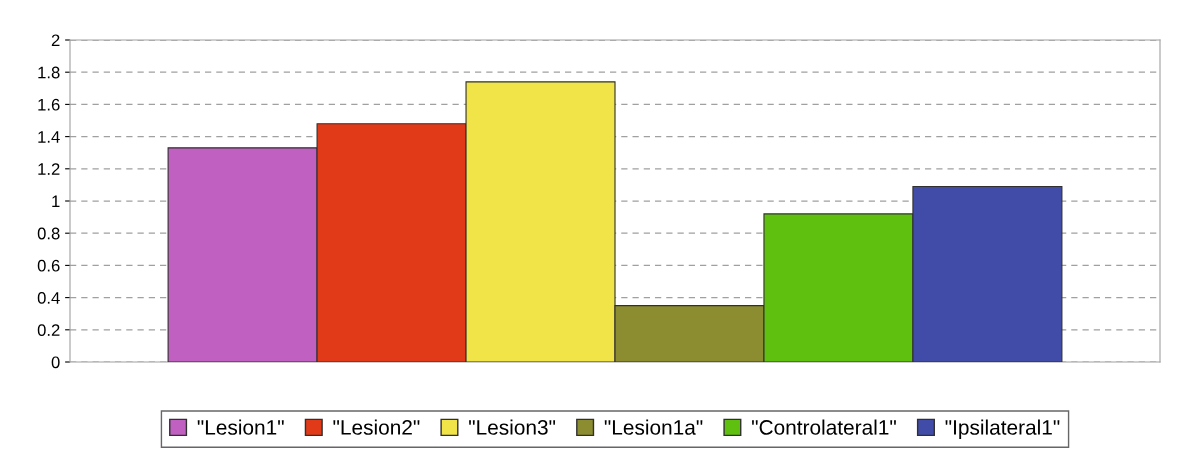  Describe the element at coordinates (56, 201) in the screenshot. I see `y-tick-label: 1` at that location.